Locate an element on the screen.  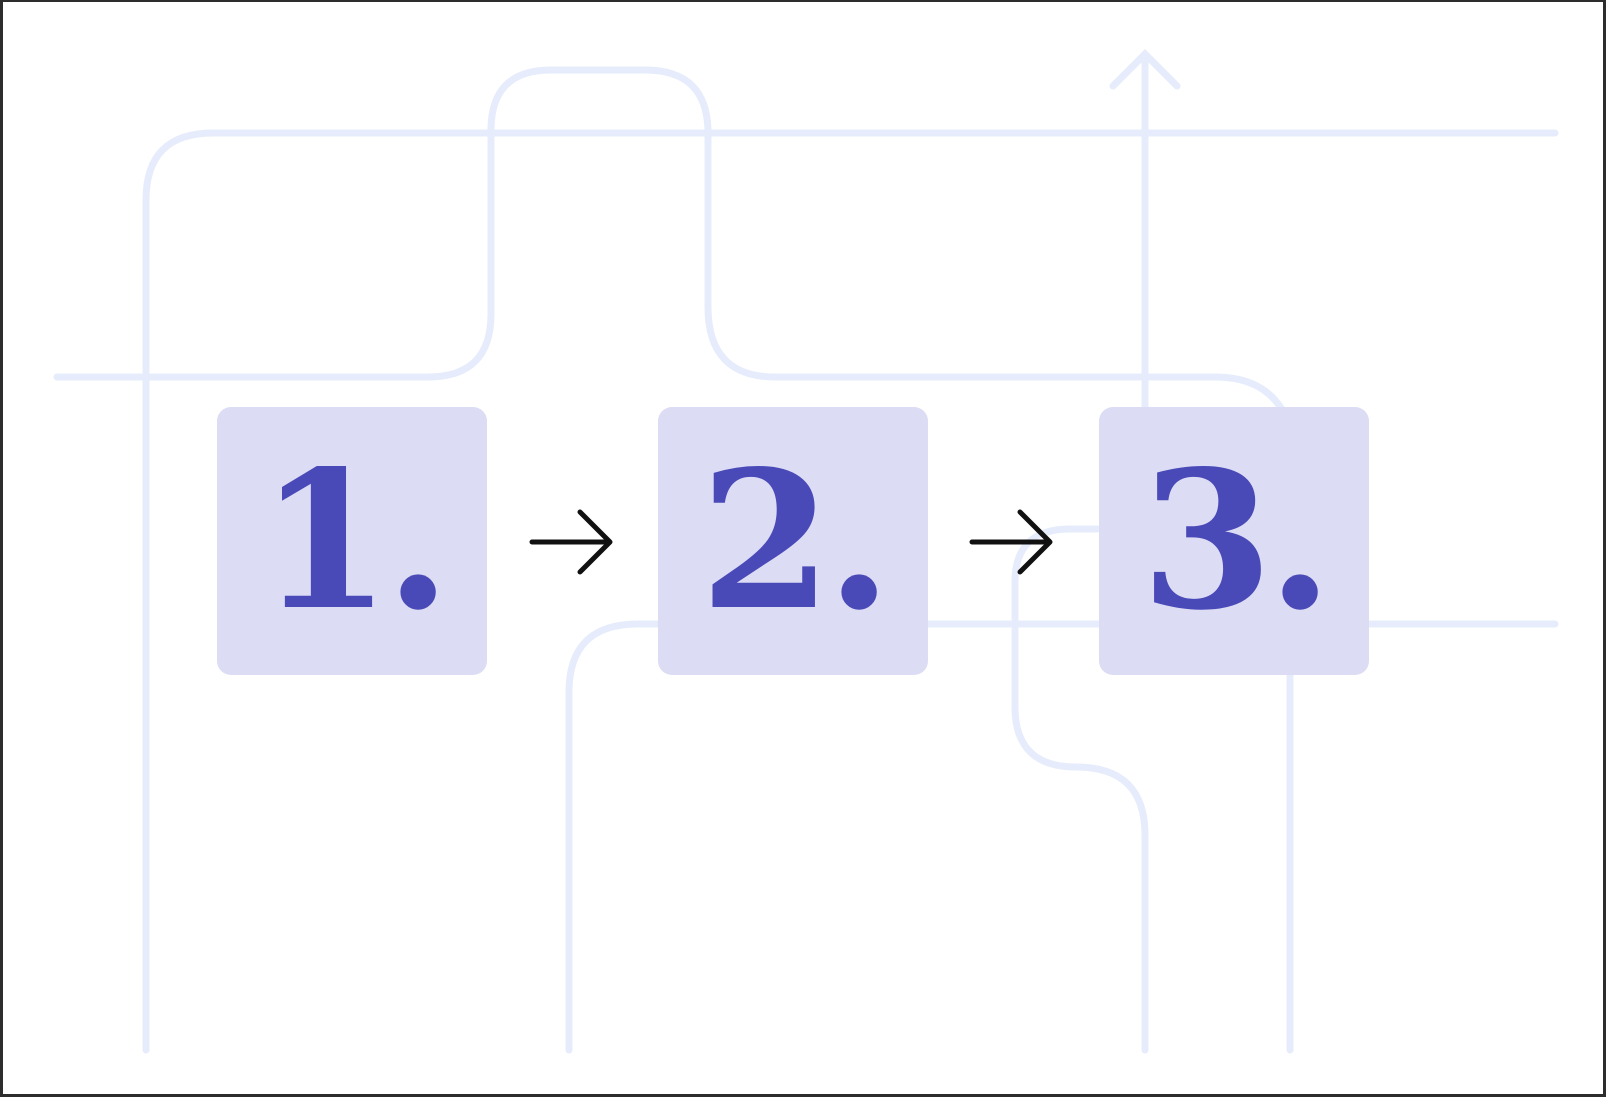
step-box-3: 3. is located at coordinates (1234, 541).